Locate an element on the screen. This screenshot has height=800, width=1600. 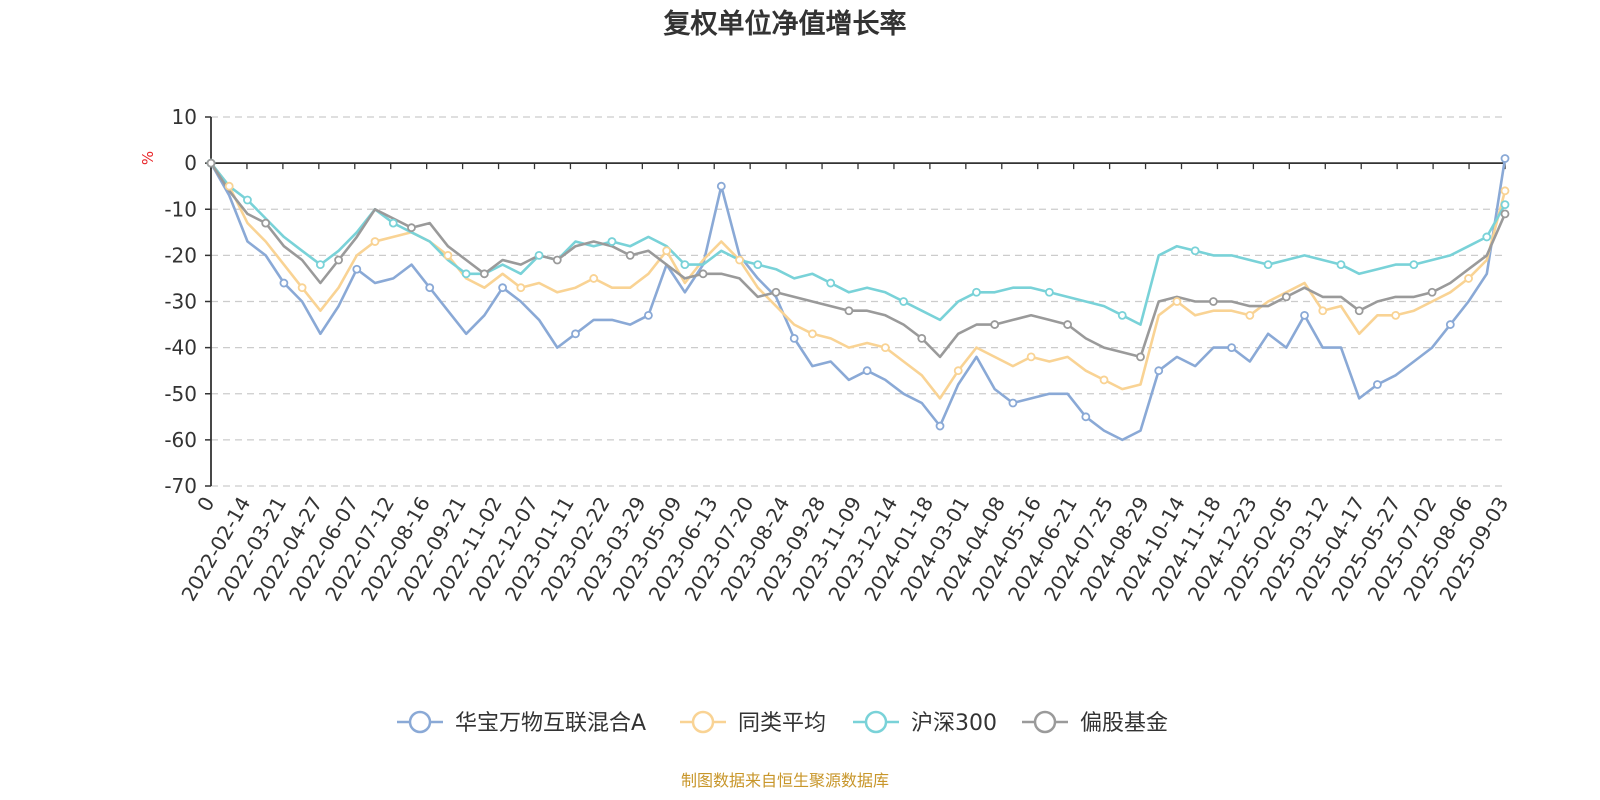
y-tick-label: -30 is located at coordinates (180, 302).